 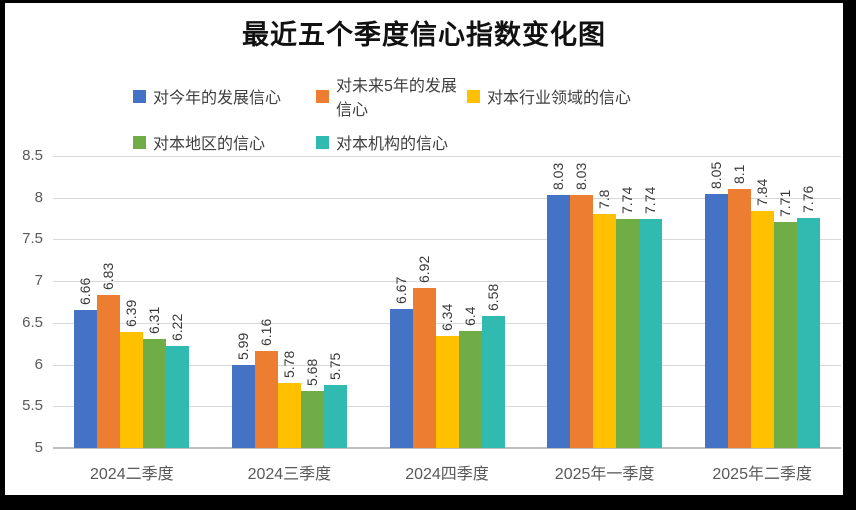 What do you see at coordinates (762, 474) in the screenshot?
I see `x-axis-category-label: 2025年二季度` at bounding box center [762, 474].